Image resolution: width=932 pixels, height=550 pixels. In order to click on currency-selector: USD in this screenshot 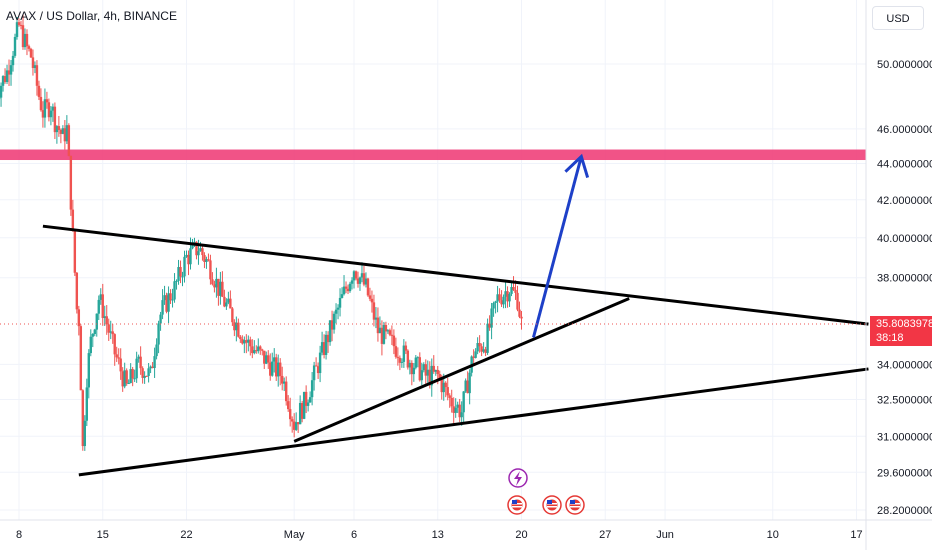, I will do `click(898, 18)`.